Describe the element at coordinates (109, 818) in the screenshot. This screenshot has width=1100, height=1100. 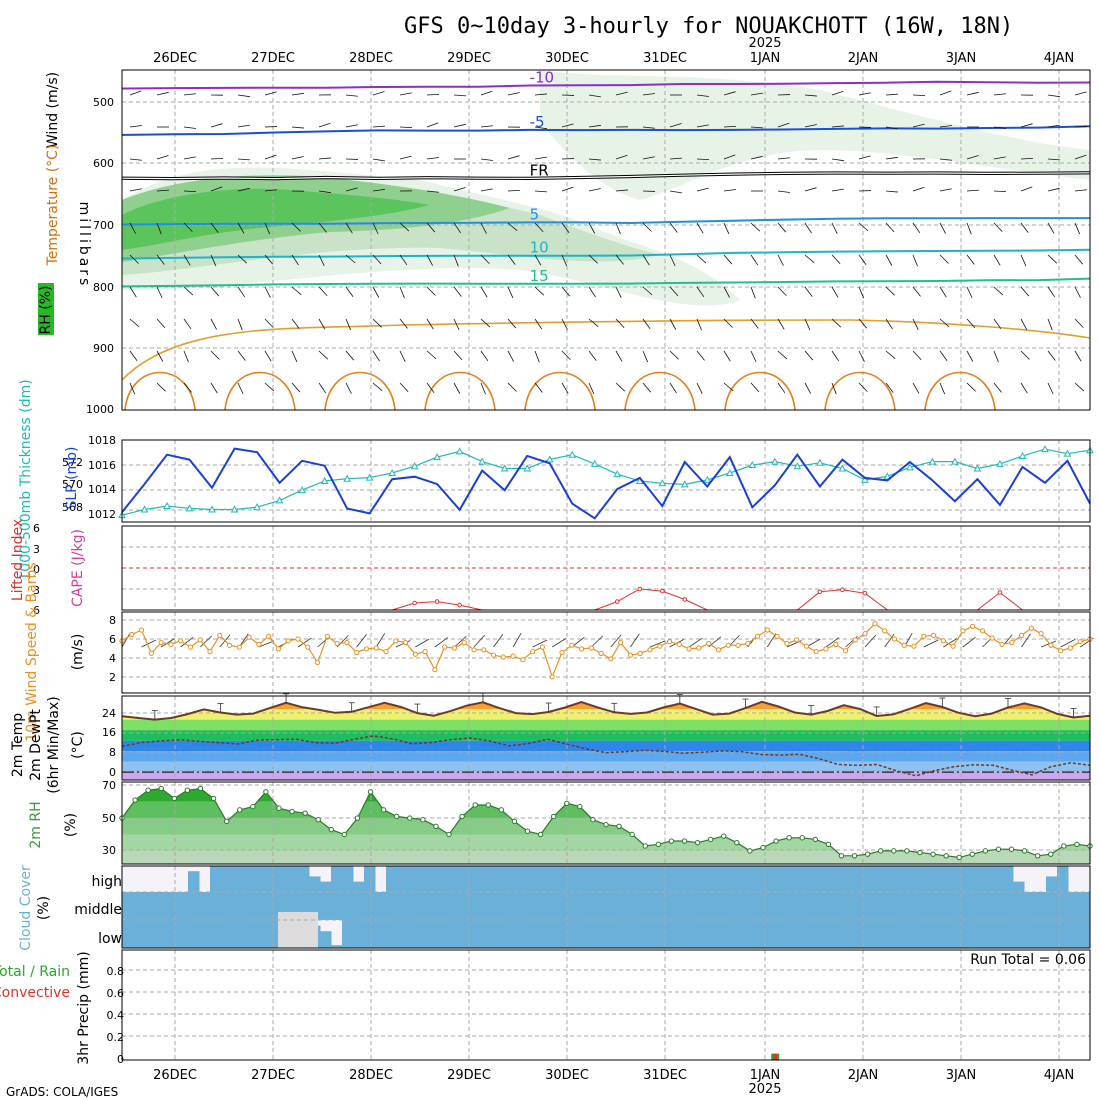
I see `rh-ticks: 70 50 30` at that location.